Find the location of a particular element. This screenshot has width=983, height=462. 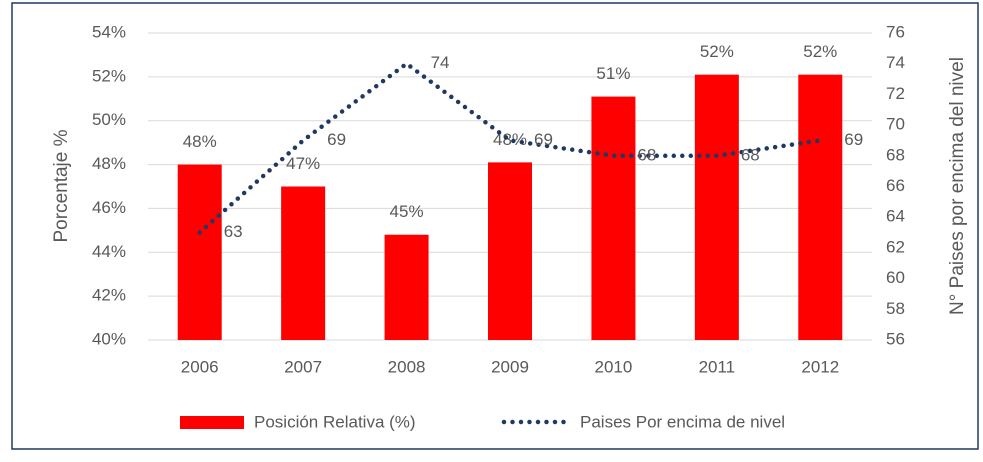

y-tick-label: 50% is located at coordinates (109, 119).